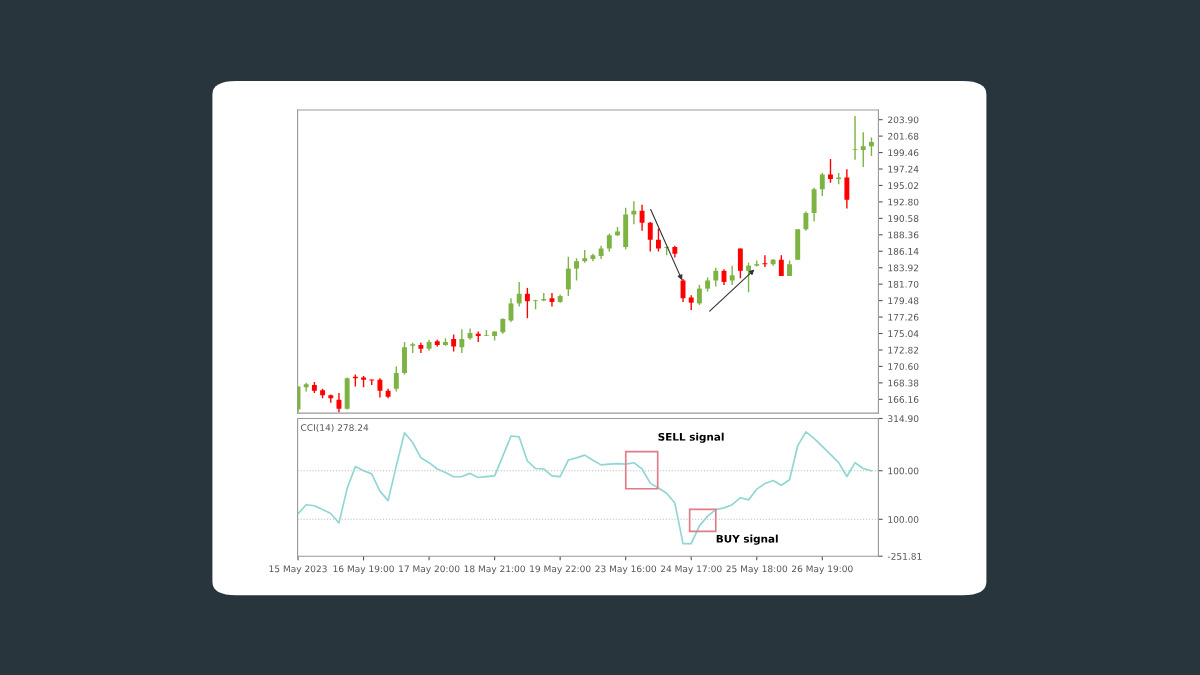  Describe the element at coordinates (903, 301) in the screenshot. I see `y-tick-label: 179.48` at that location.